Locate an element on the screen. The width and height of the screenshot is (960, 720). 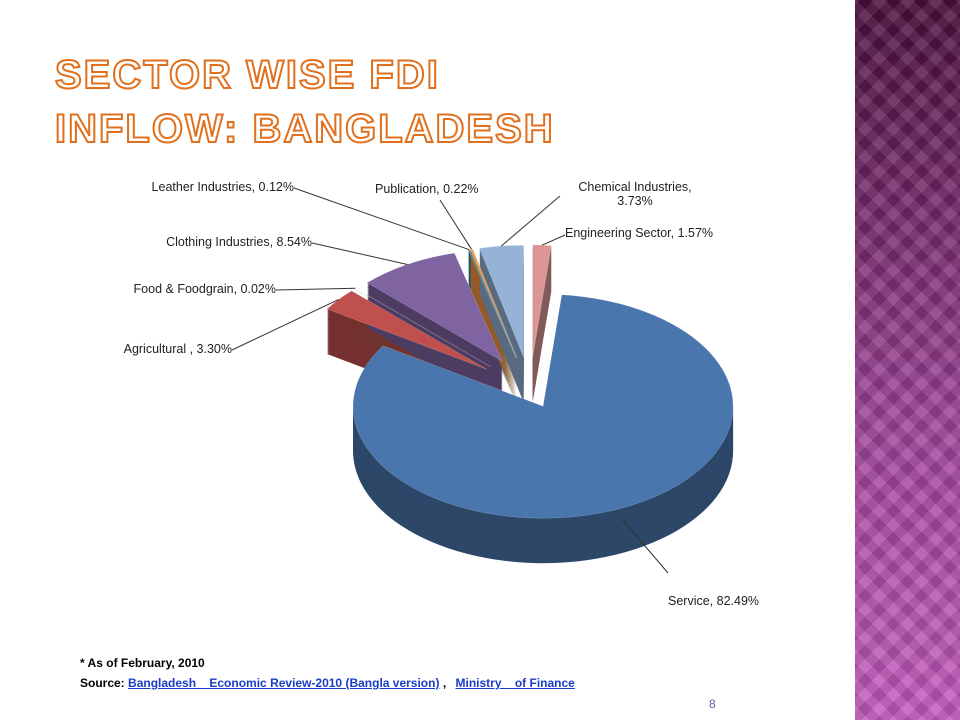
data-label: Food & Foodgrain, 0.02% is located at coordinates (204, 289).